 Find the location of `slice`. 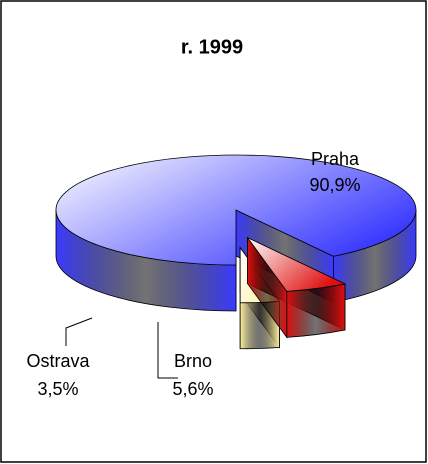

slice is located at coordinates (297, 264).